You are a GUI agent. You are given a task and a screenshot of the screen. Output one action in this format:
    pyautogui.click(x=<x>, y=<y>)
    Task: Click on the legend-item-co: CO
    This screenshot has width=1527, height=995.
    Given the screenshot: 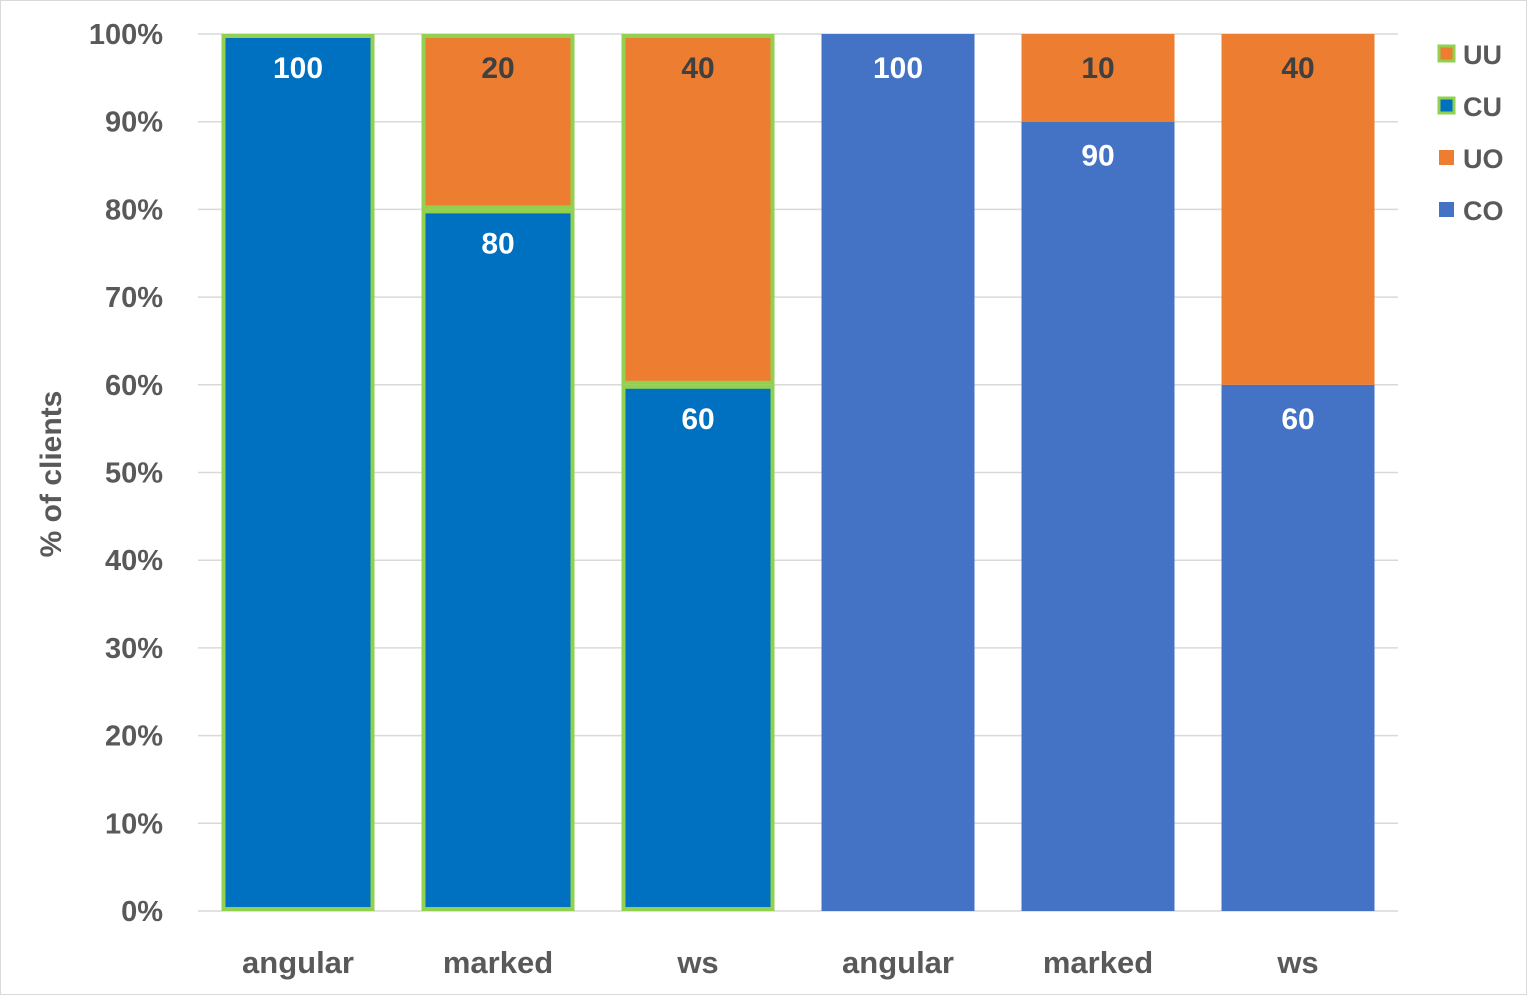 What is the action you would take?
    pyautogui.click(x=1471, y=211)
    